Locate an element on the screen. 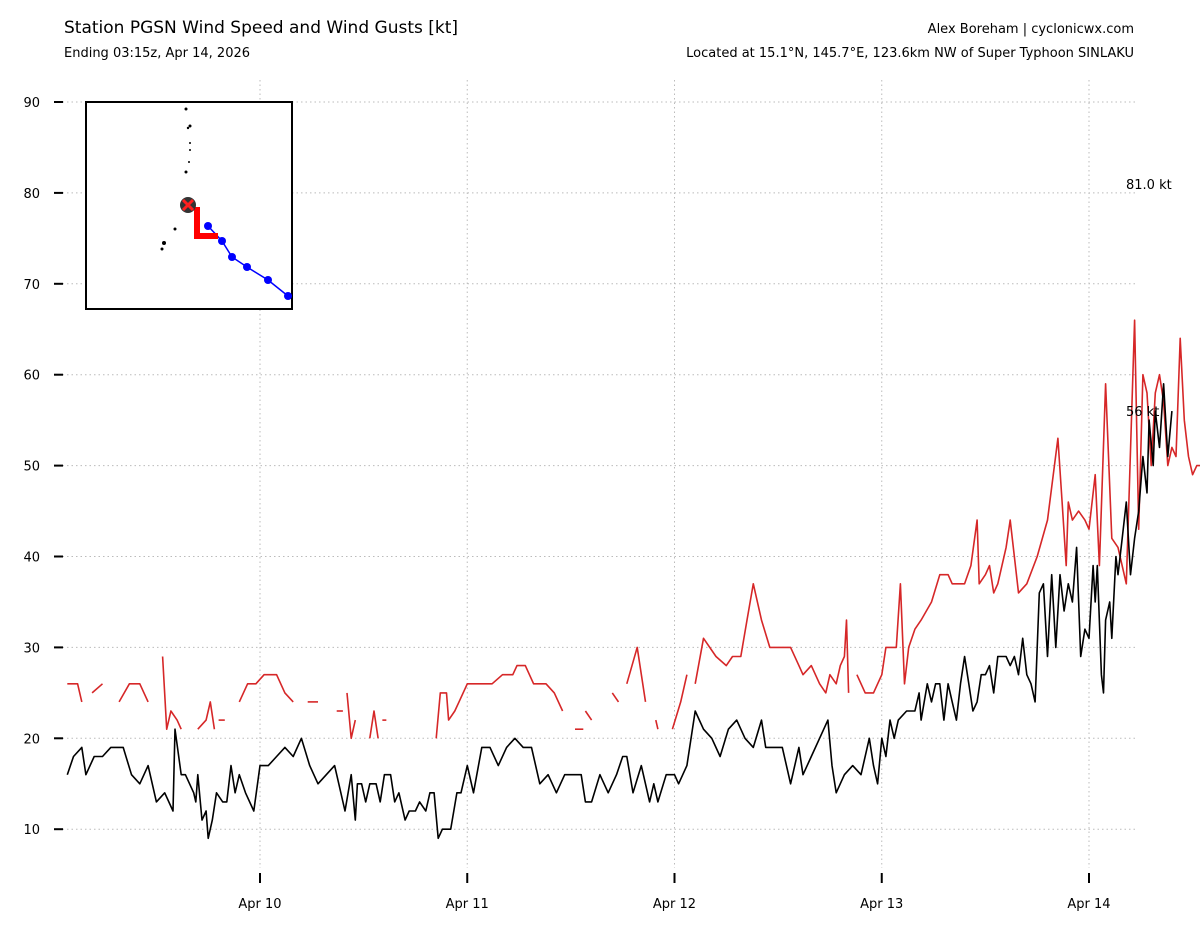  wind-speed-end-label: 56 kt is located at coordinates (1142, 412).